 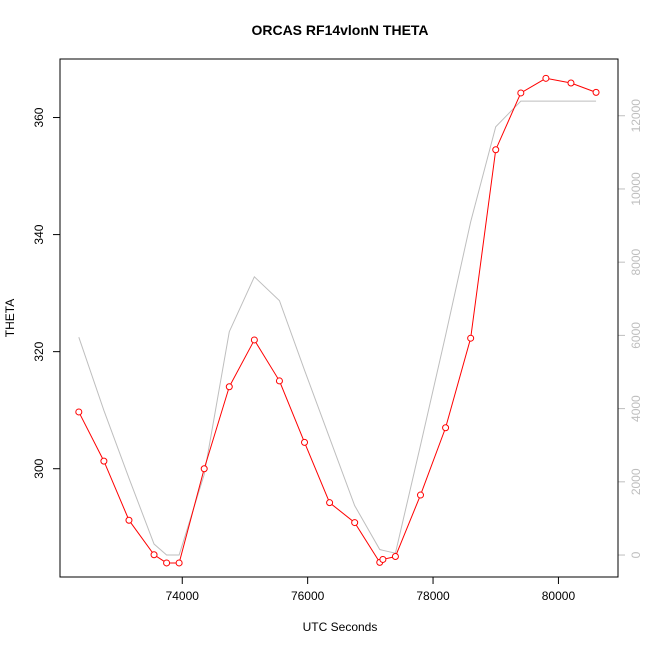 I want to click on y-tick-label: 360, so click(x=39, y=117).